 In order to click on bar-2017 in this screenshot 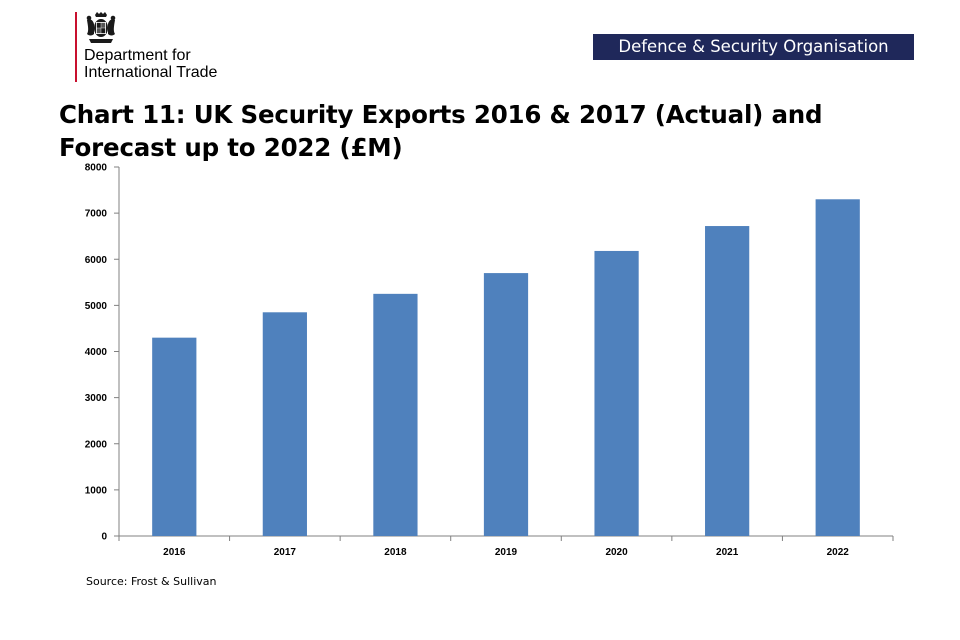, I will do `click(284, 424)`.